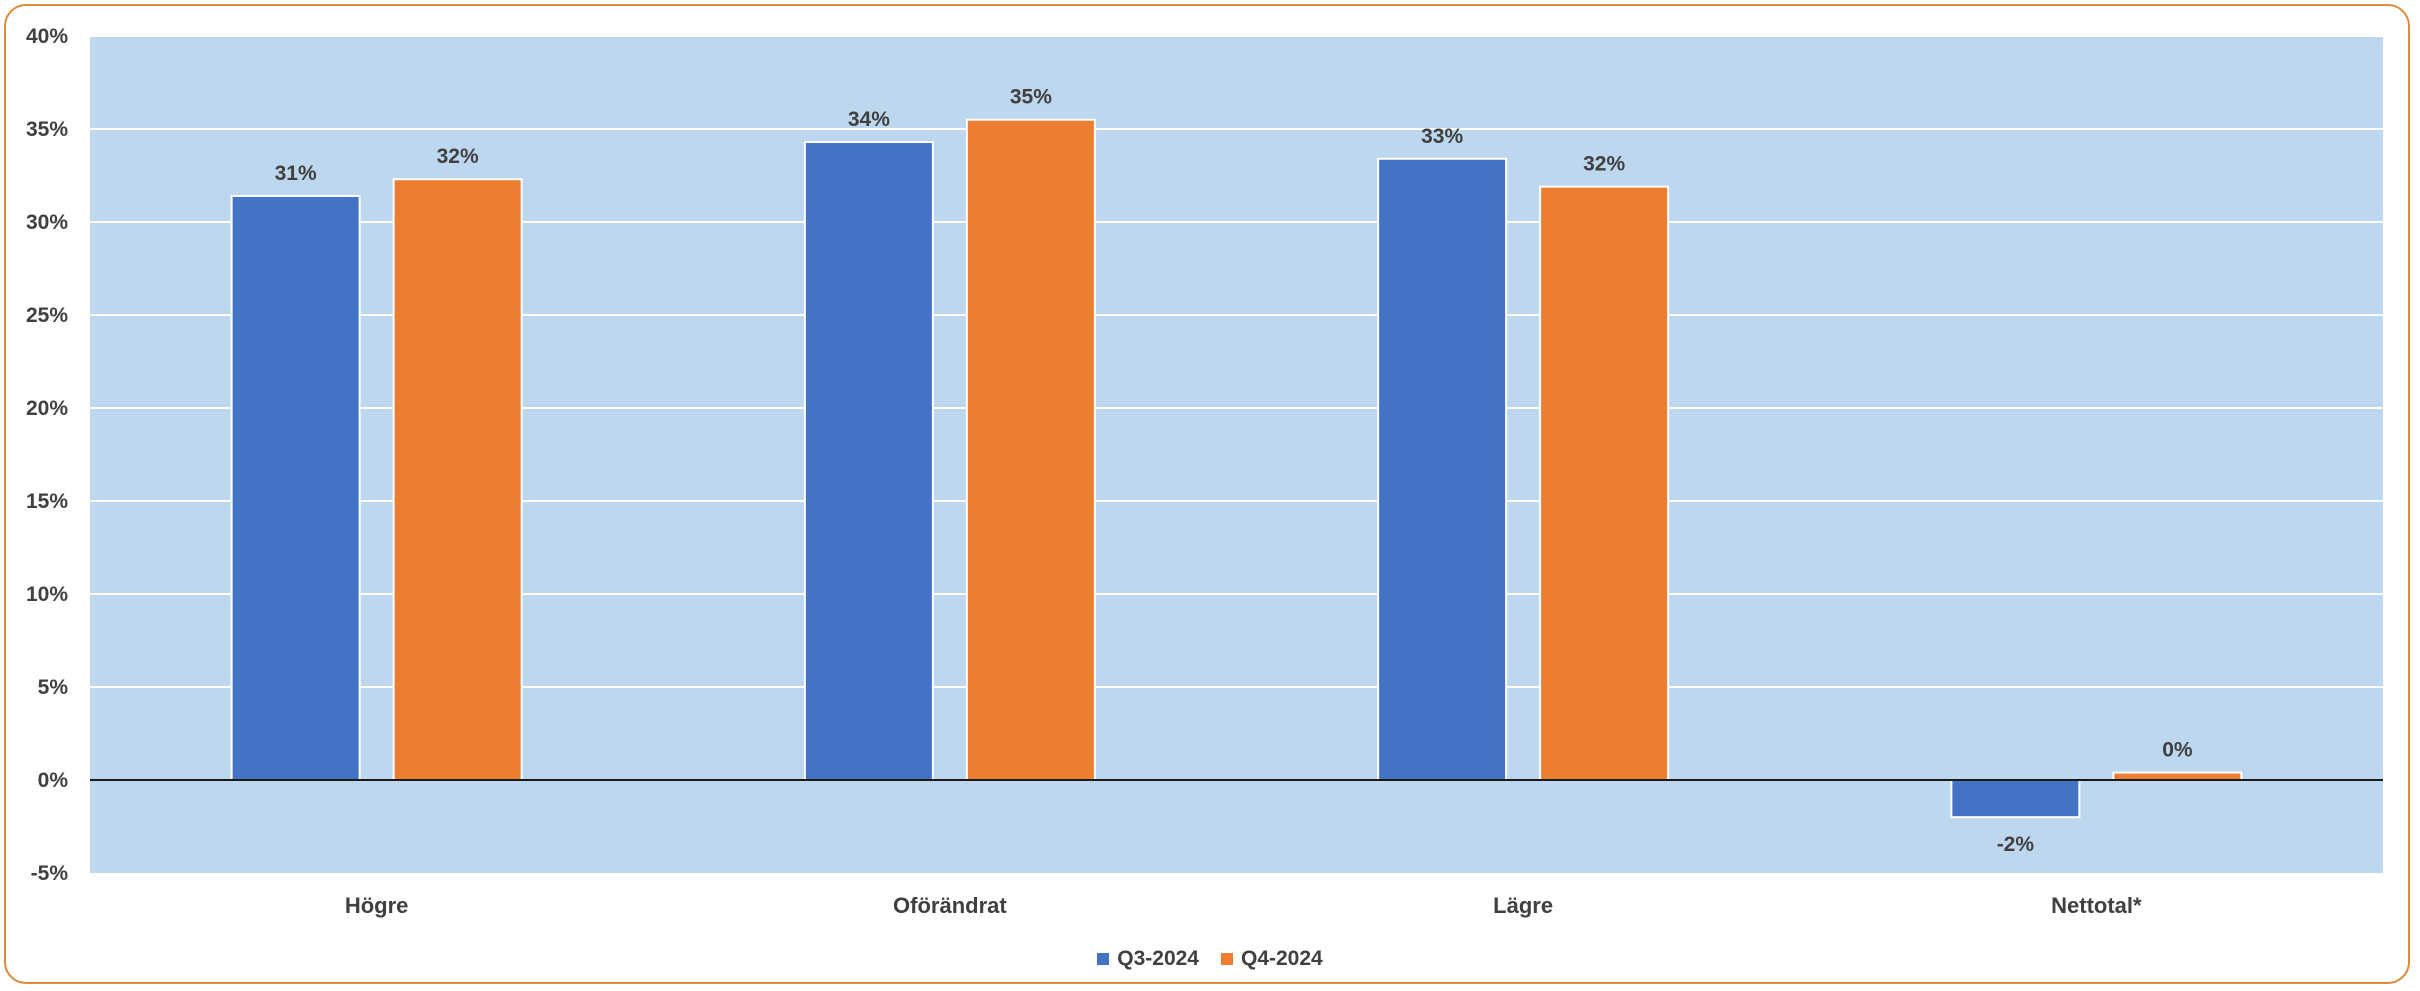 Image resolution: width=2420 pixels, height=991 pixels. What do you see at coordinates (47, 129) in the screenshot?
I see `y-tick-label: 35%` at bounding box center [47, 129].